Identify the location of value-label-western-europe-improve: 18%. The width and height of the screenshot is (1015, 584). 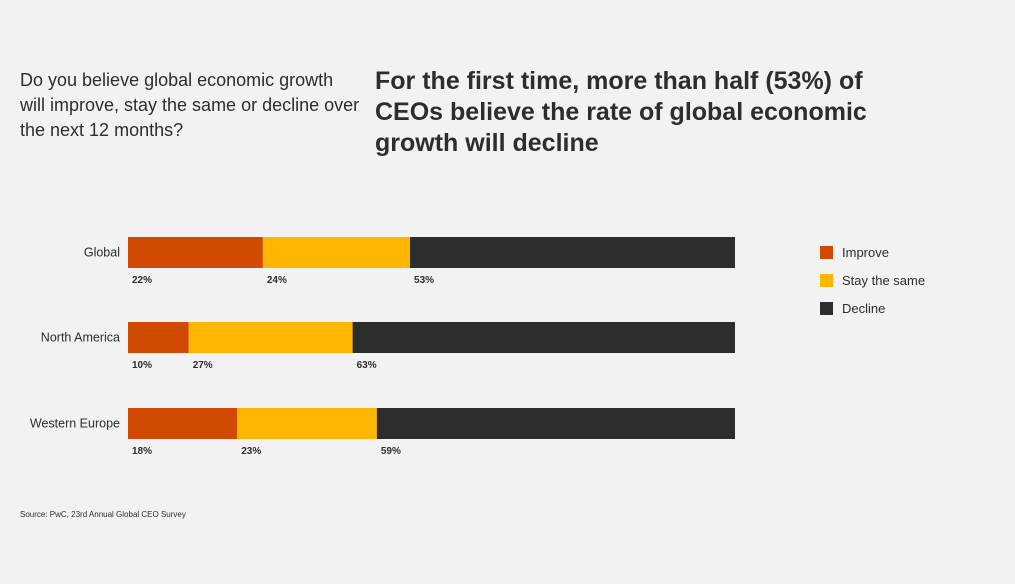
(142, 451).